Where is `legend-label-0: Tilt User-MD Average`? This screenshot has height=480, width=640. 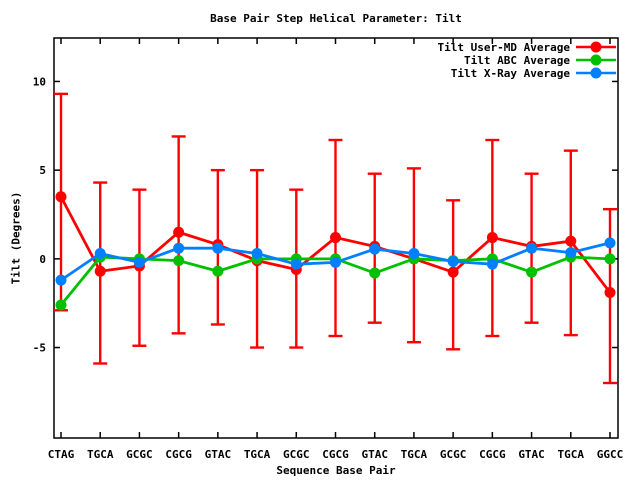 legend-label-0: Tilt User-MD Average is located at coordinates (504, 47).